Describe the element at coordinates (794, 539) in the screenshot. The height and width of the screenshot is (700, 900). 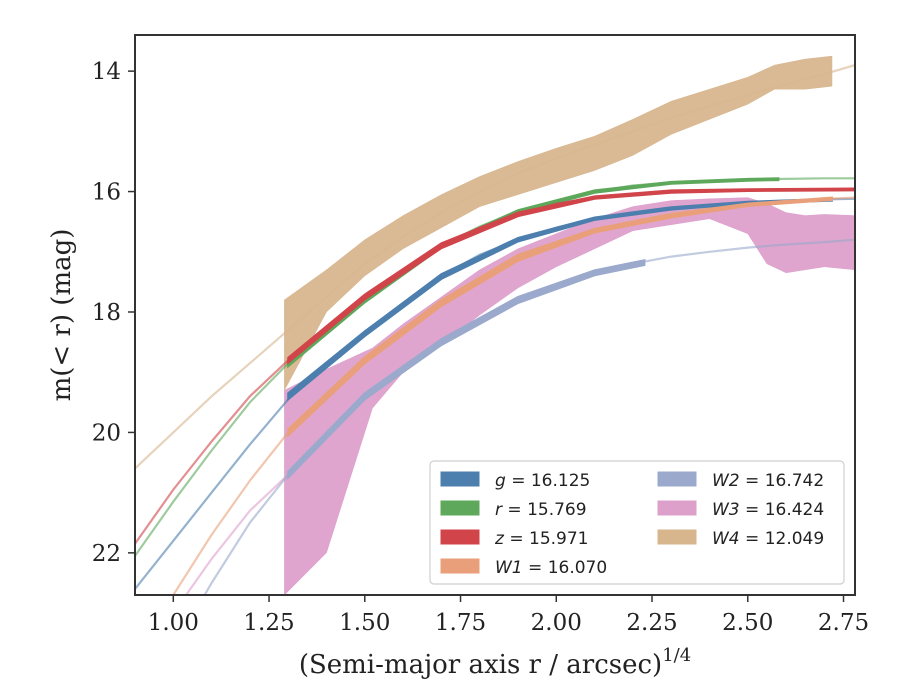
I see `legend-value: 12.049` at that location.